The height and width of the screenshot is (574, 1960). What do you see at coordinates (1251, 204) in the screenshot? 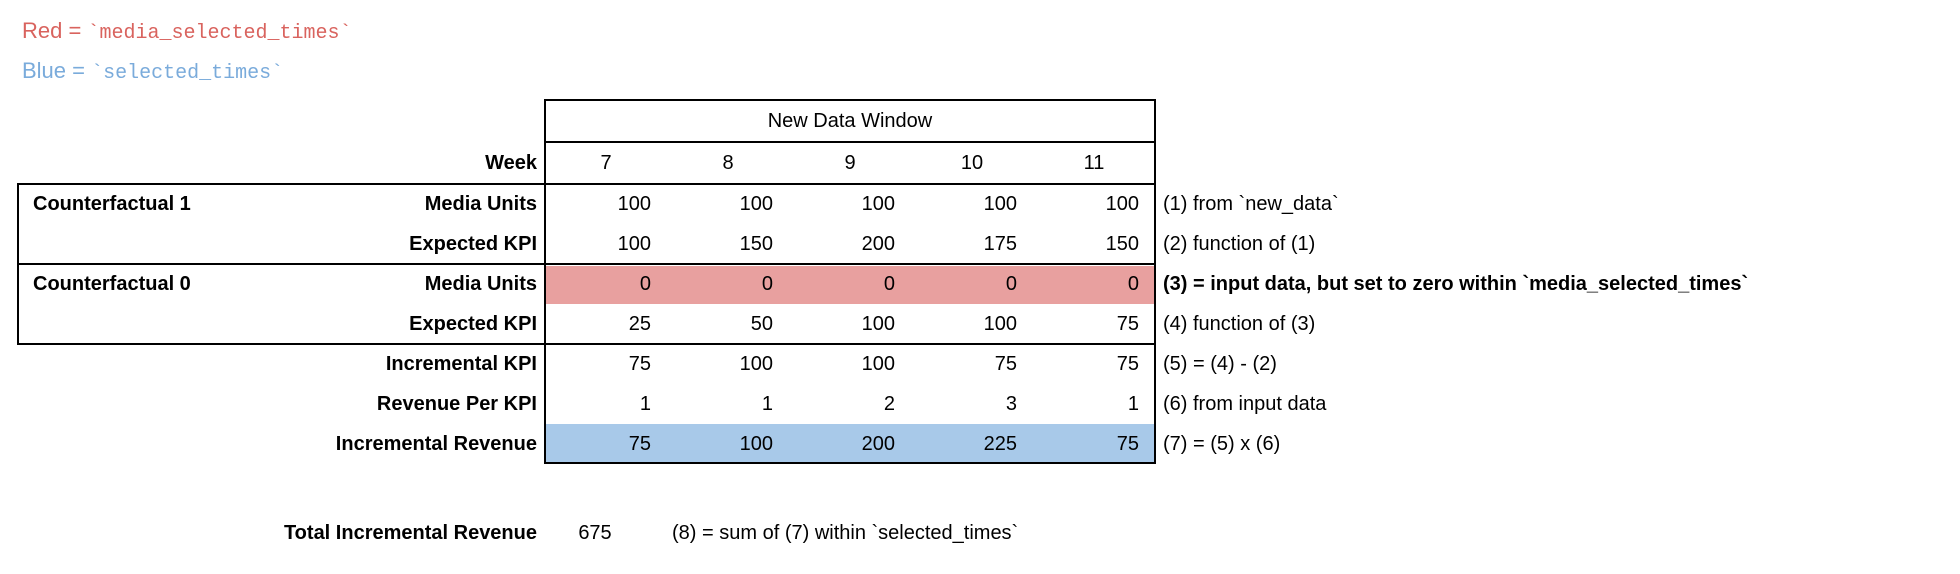
I see `row-annotation: (1) from `new_data`` at bounding box center [1251, 204].